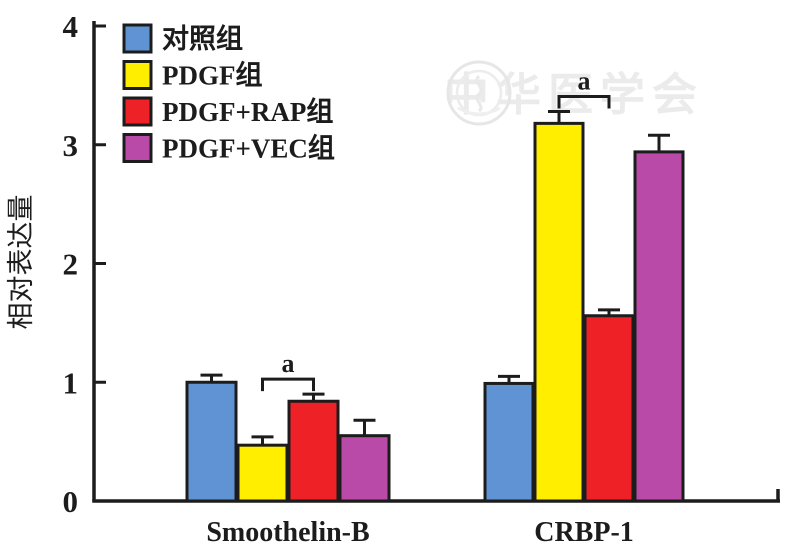 Image resolution: width=794 pixels, height=554 pixels. Describe the element at coordinates (21, 262) in the screenshot. I see `y-axis-title: 相对表达量` at that location.